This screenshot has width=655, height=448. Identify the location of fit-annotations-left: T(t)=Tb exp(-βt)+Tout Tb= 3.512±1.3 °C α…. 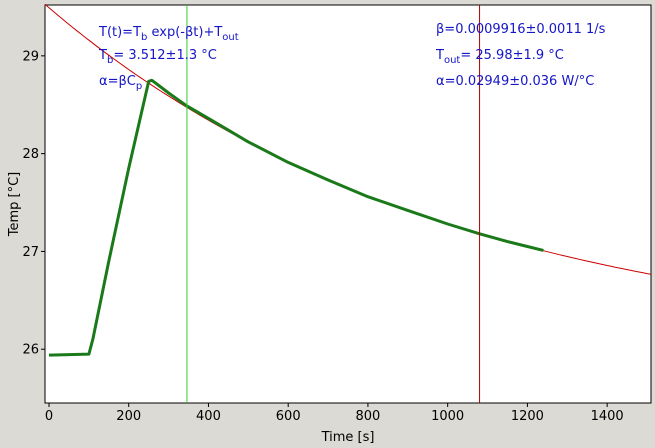
(168, 58).